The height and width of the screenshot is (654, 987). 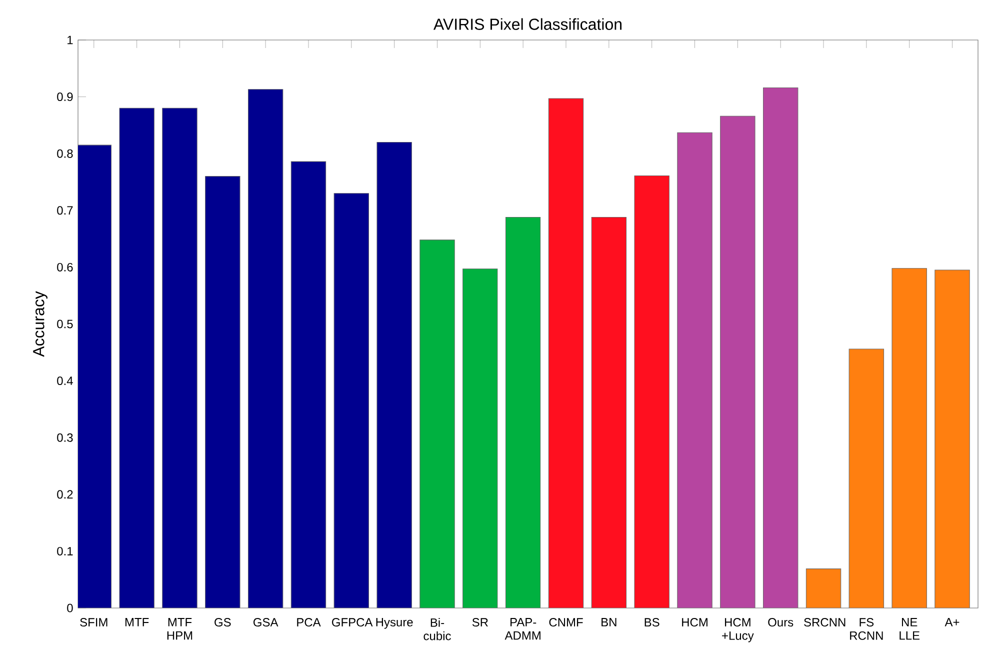 What do you see at coordinates (65, 494) in the screenshot?
I see `y-tick-label: 0.2` at bounding box center [65, 494].